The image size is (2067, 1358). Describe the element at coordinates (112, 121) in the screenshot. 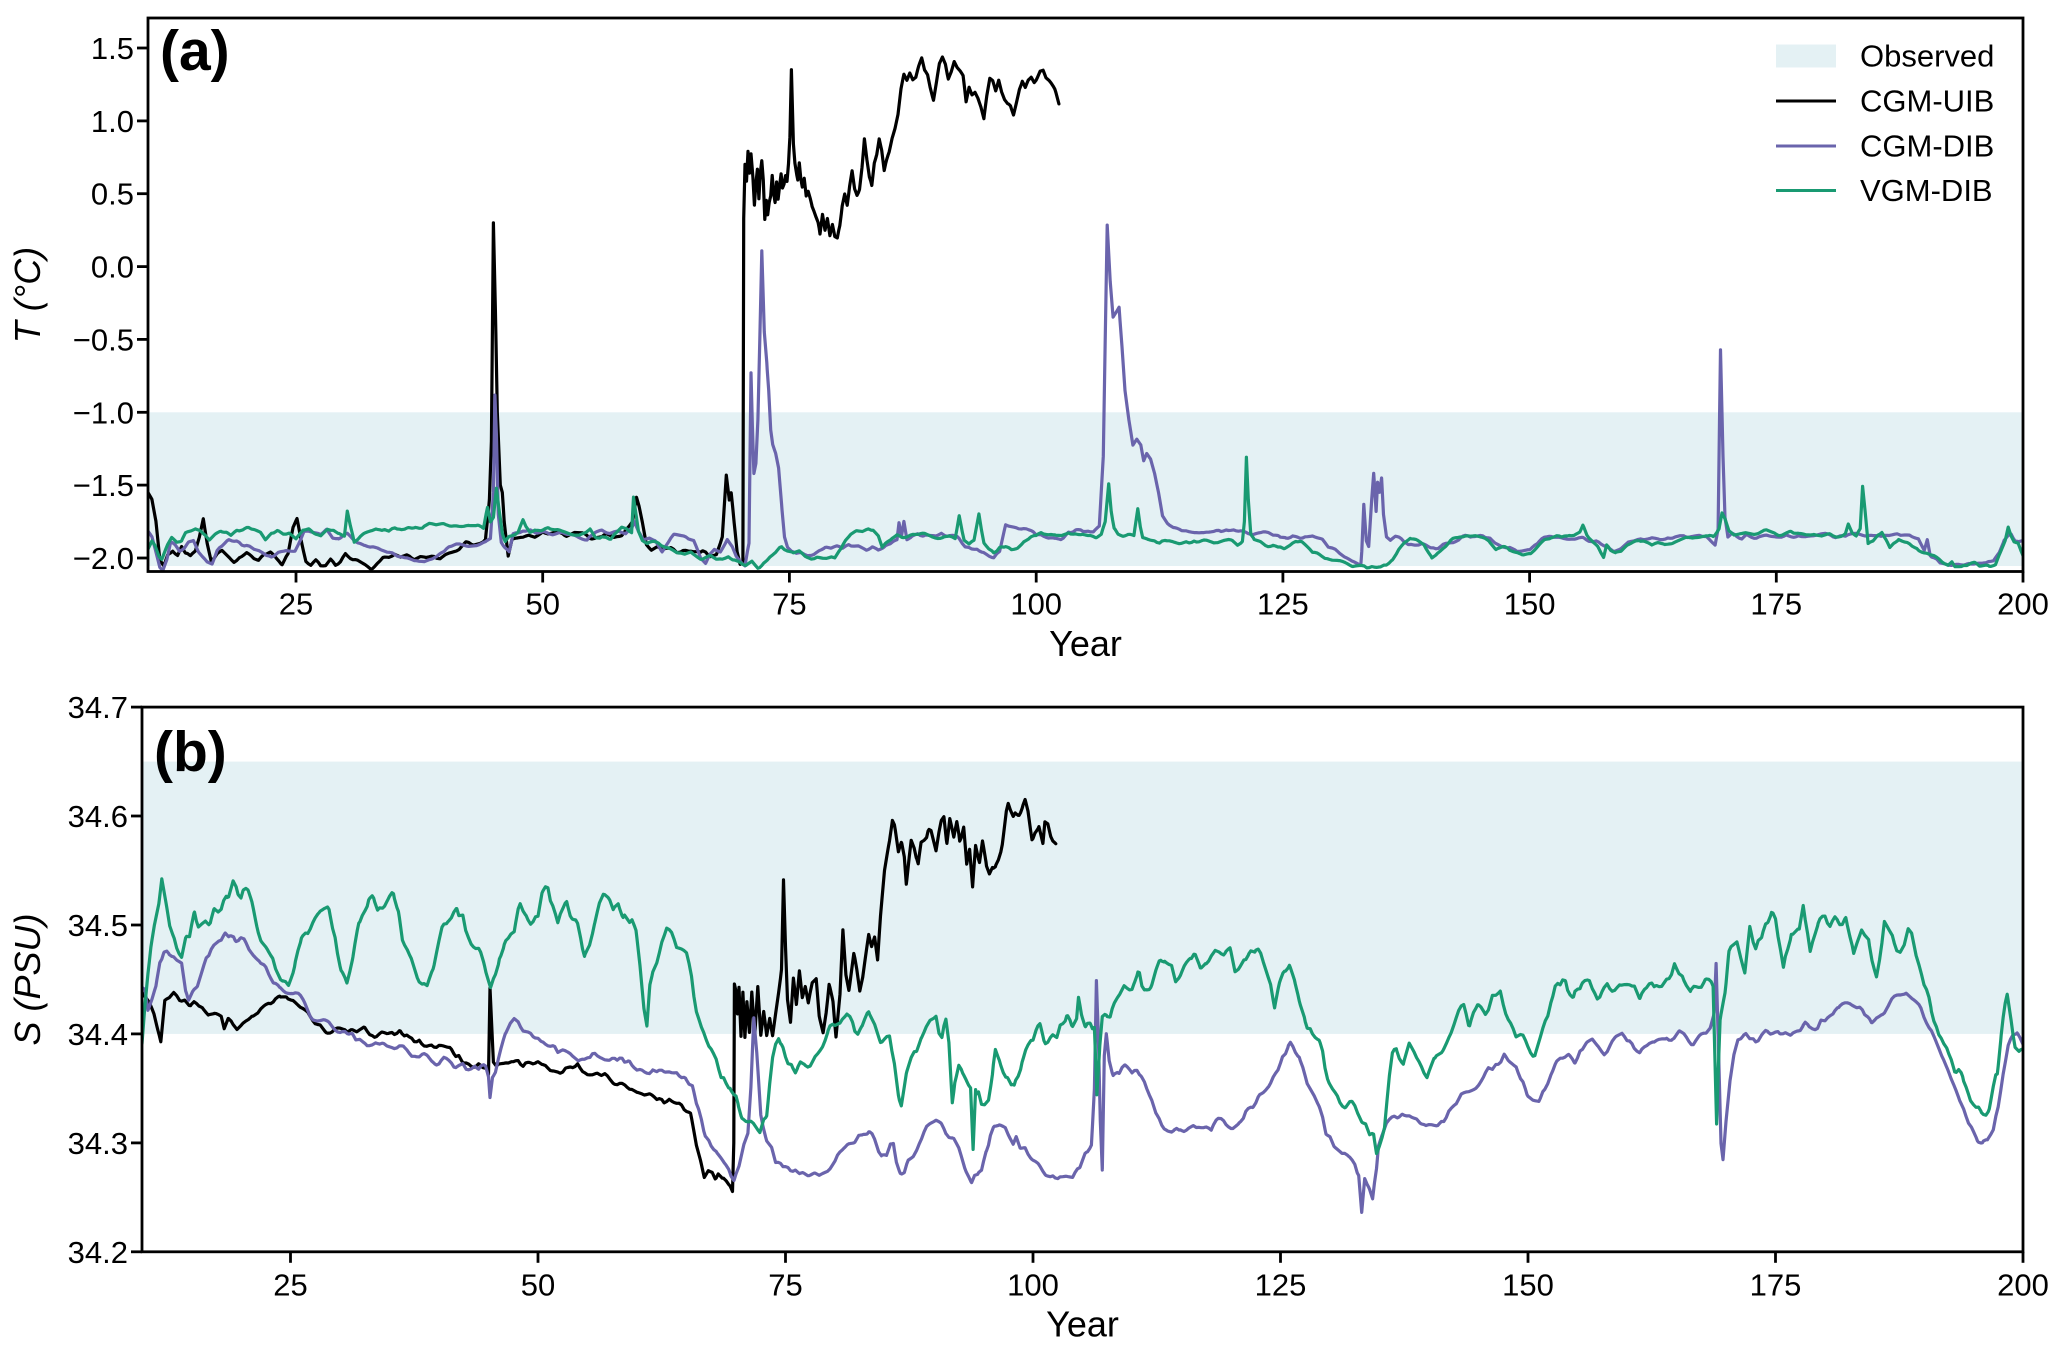

I see `svg-text: 1.0` at that location.